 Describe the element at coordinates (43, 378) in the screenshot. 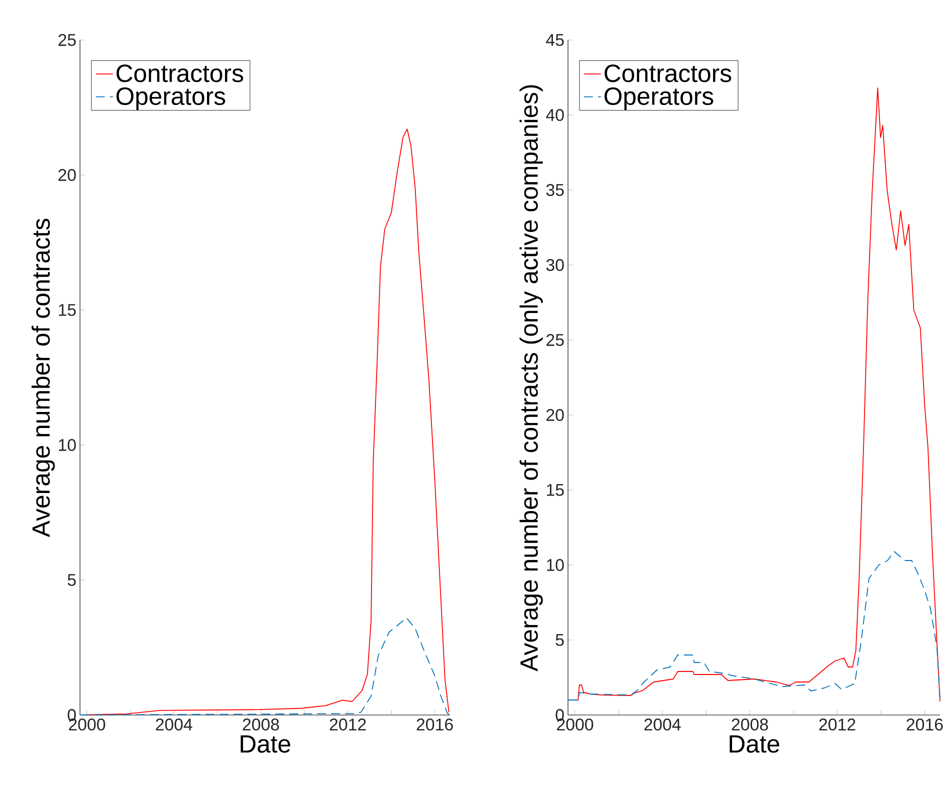

I see `y-axis-title: Average number of contracts` at that location.